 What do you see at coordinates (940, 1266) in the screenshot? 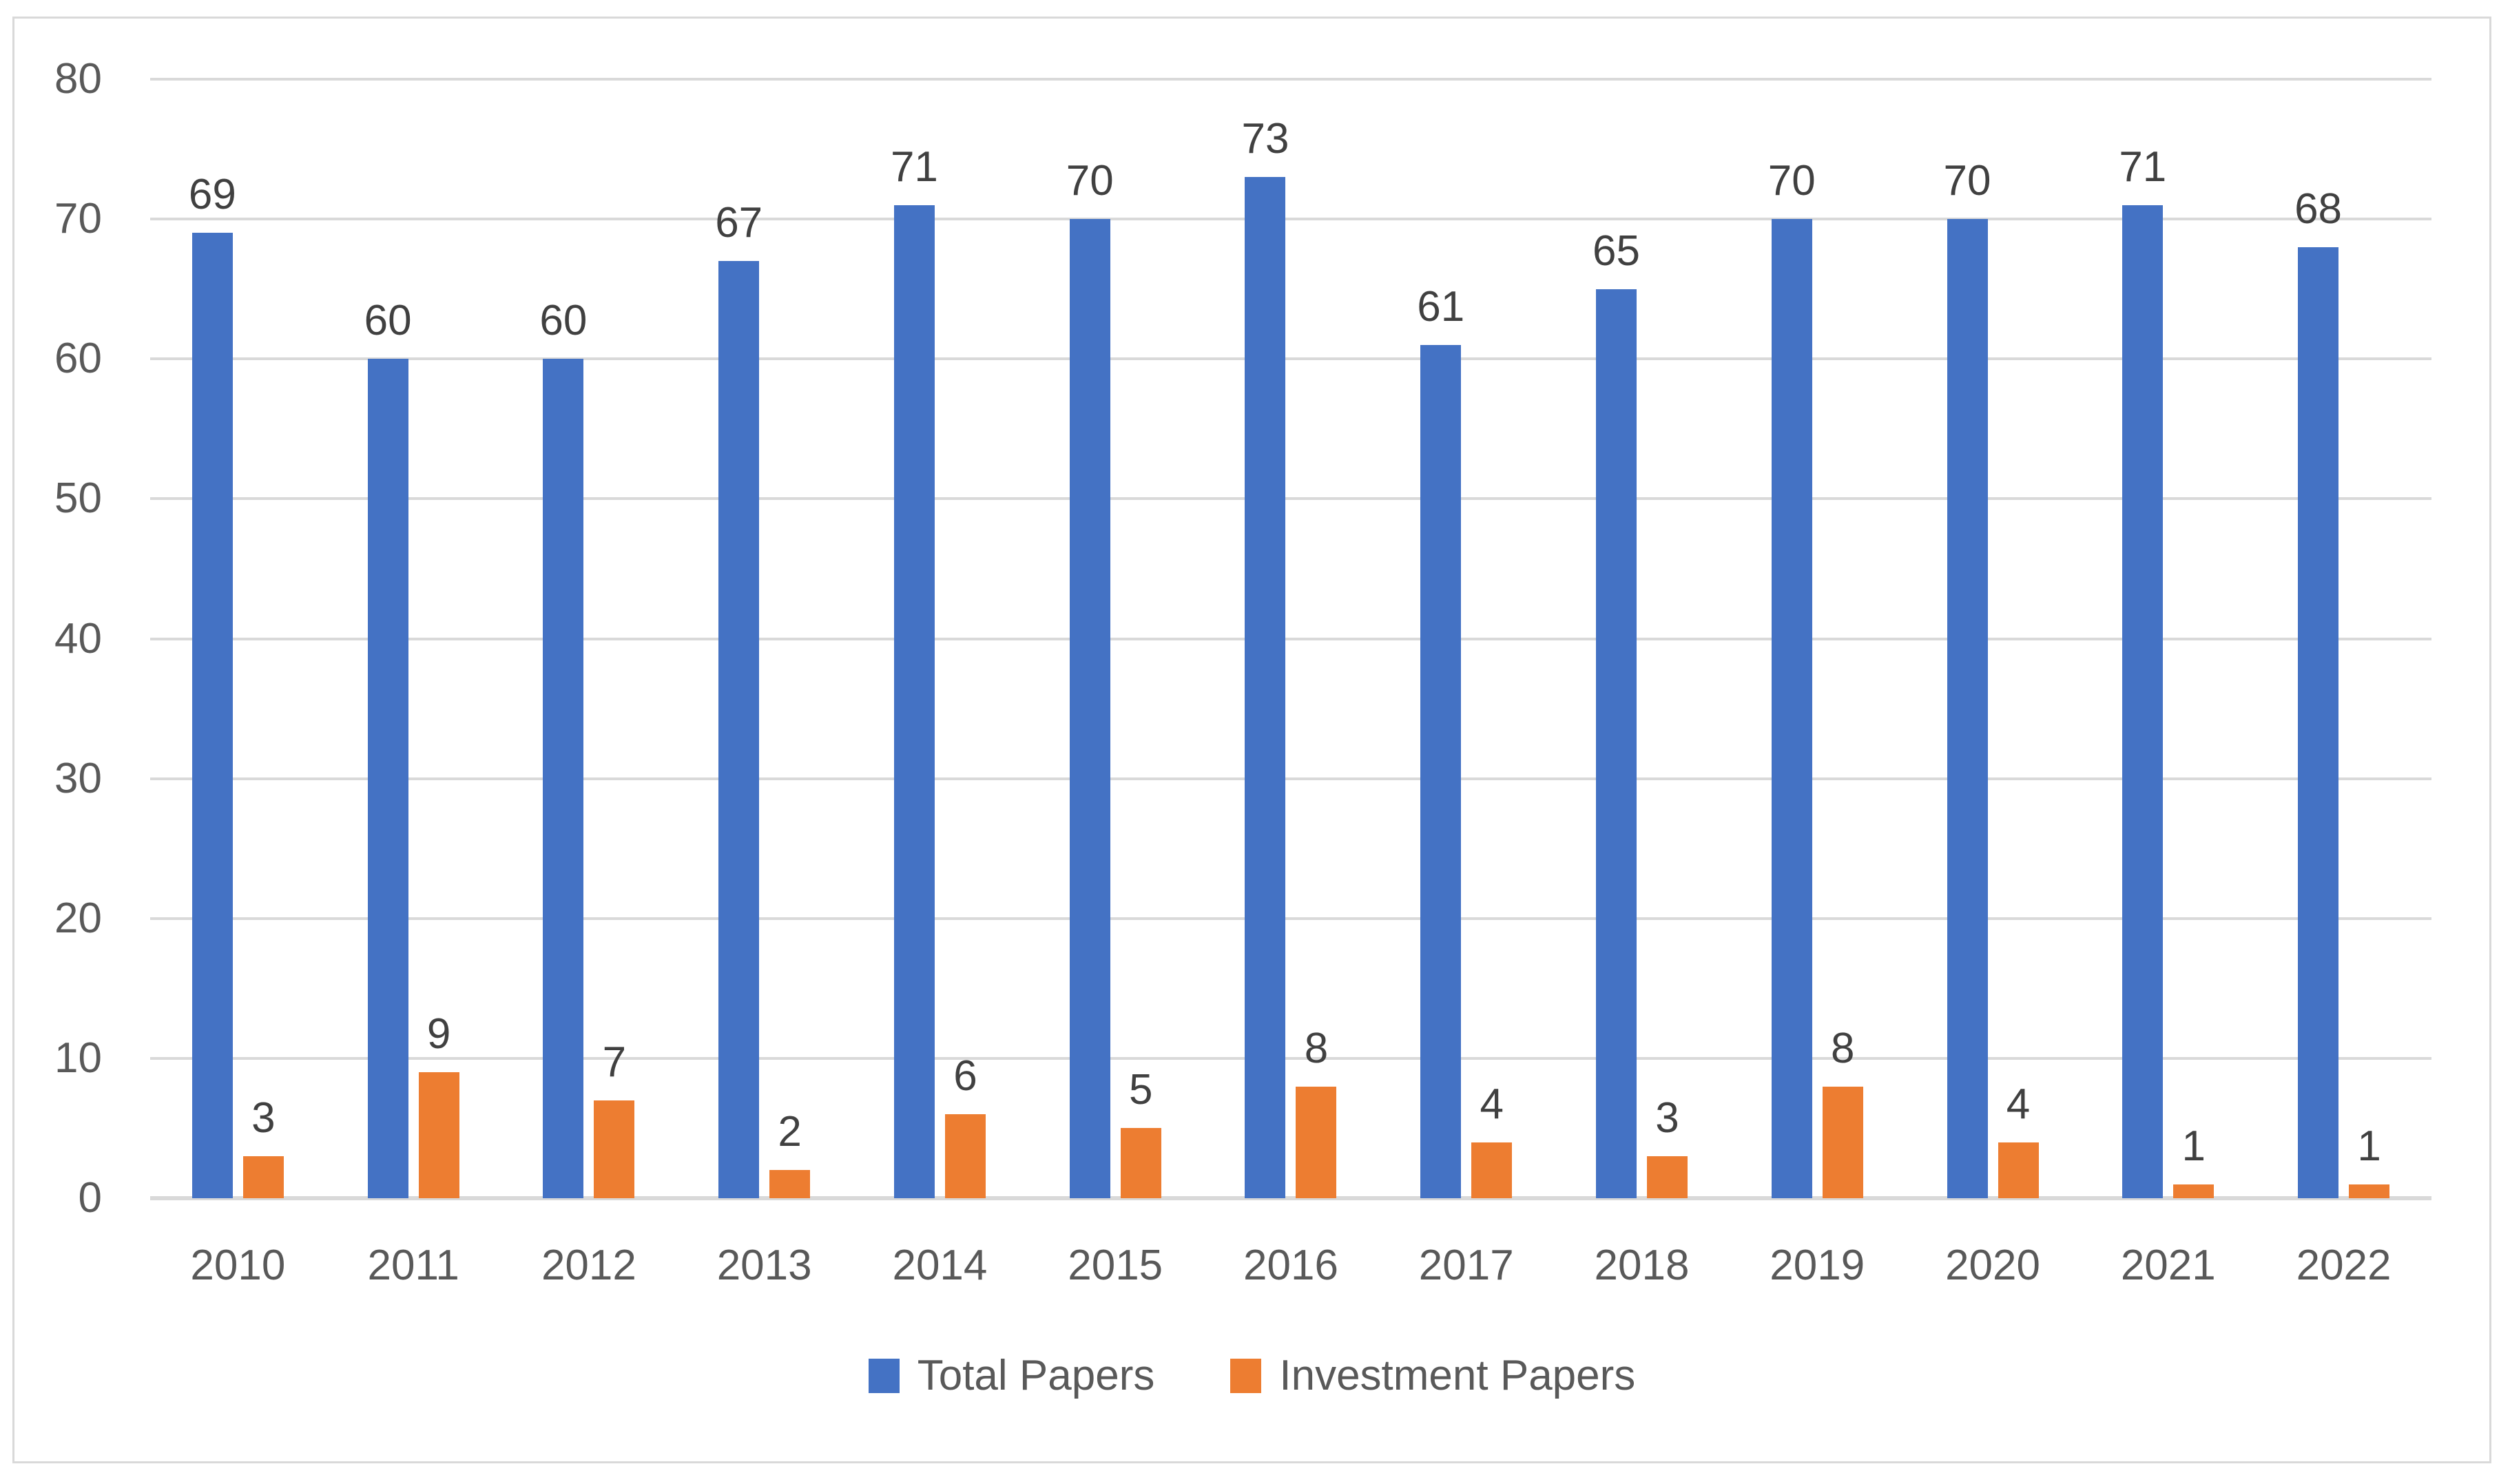
I see `x-tick-label: 2014` at bounding box center [940, 1266].